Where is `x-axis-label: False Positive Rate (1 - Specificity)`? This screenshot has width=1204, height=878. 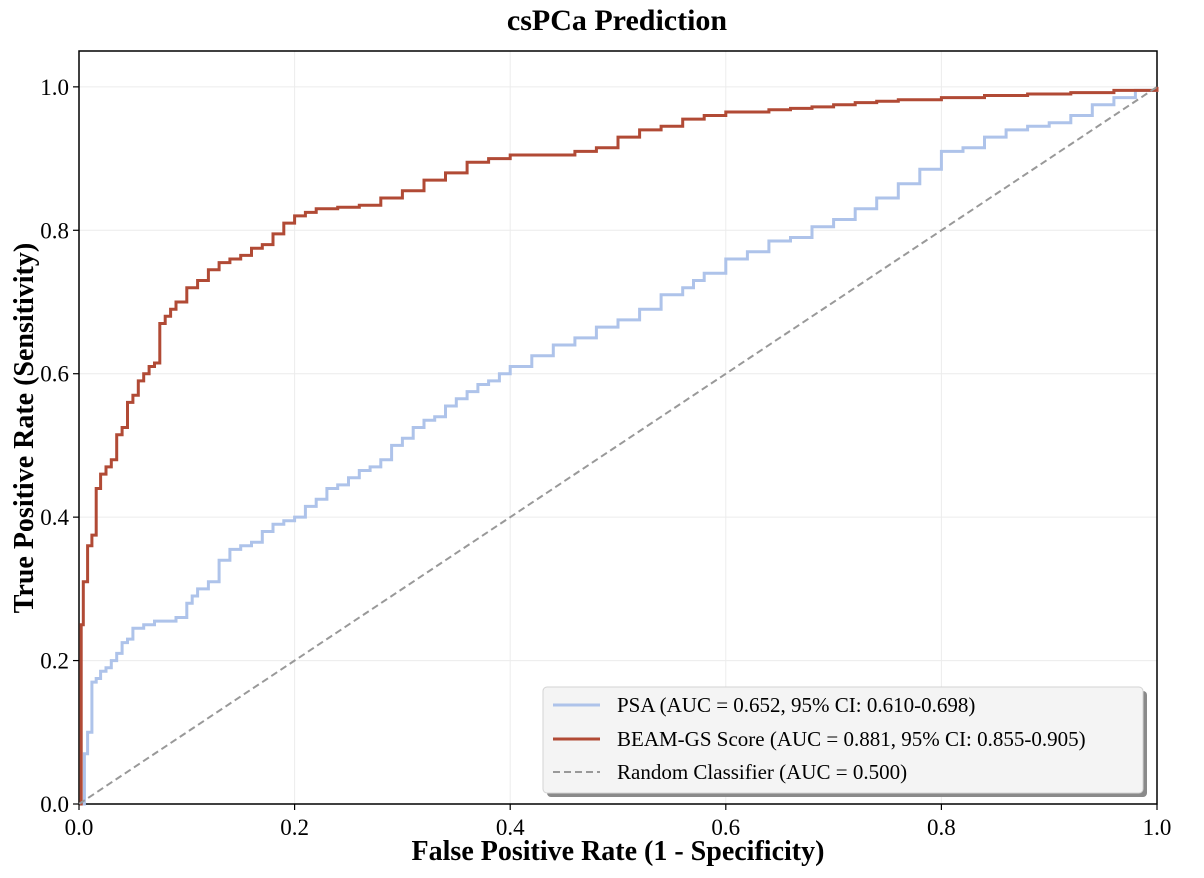
x-axis-label: False Positive Rate (1 - Specificity) is located at coordinates (618, 851).